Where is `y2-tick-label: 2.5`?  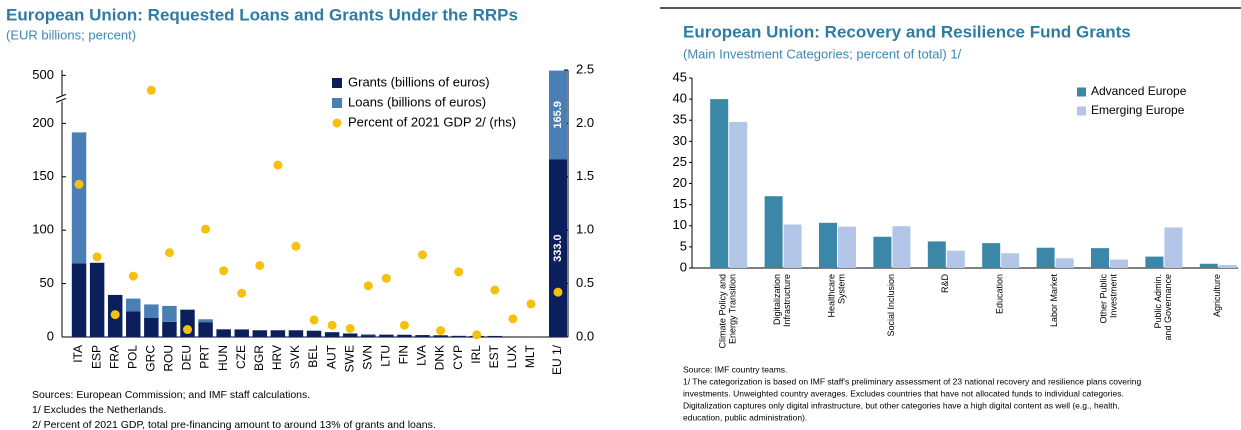 y2-tick-label: 2.5 is located at coordinates (585, 68).